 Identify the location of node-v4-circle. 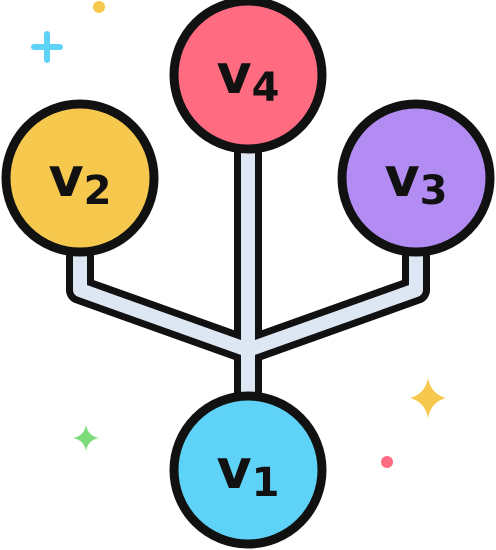
(248, 77).